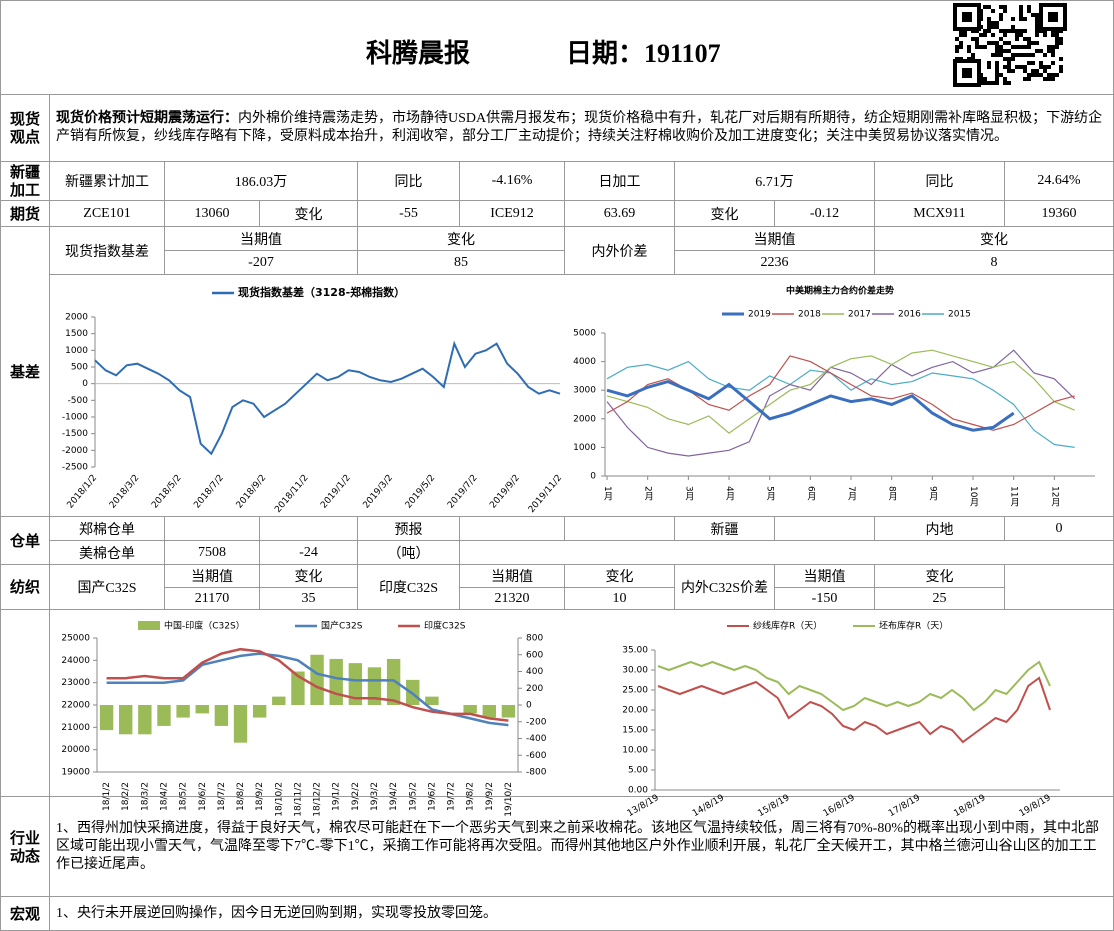  What do you see at coordinates (413, 796) in the screenshot?
I see `x-tick-label: 19/5/2` at bounding box center [413, 796].